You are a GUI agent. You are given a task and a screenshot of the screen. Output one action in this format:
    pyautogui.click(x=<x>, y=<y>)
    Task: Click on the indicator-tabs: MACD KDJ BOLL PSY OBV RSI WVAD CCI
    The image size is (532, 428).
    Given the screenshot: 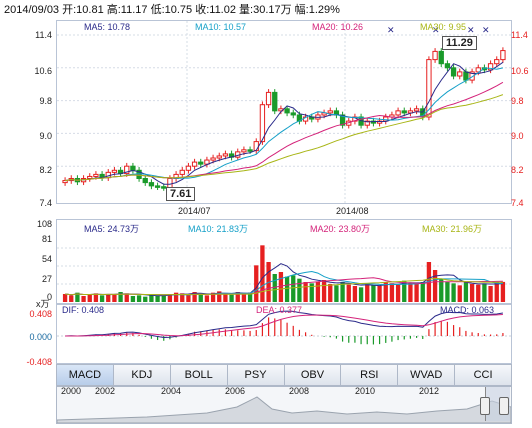 What is the action you would take?
    pyautogui.click(x=284, y=375)
    